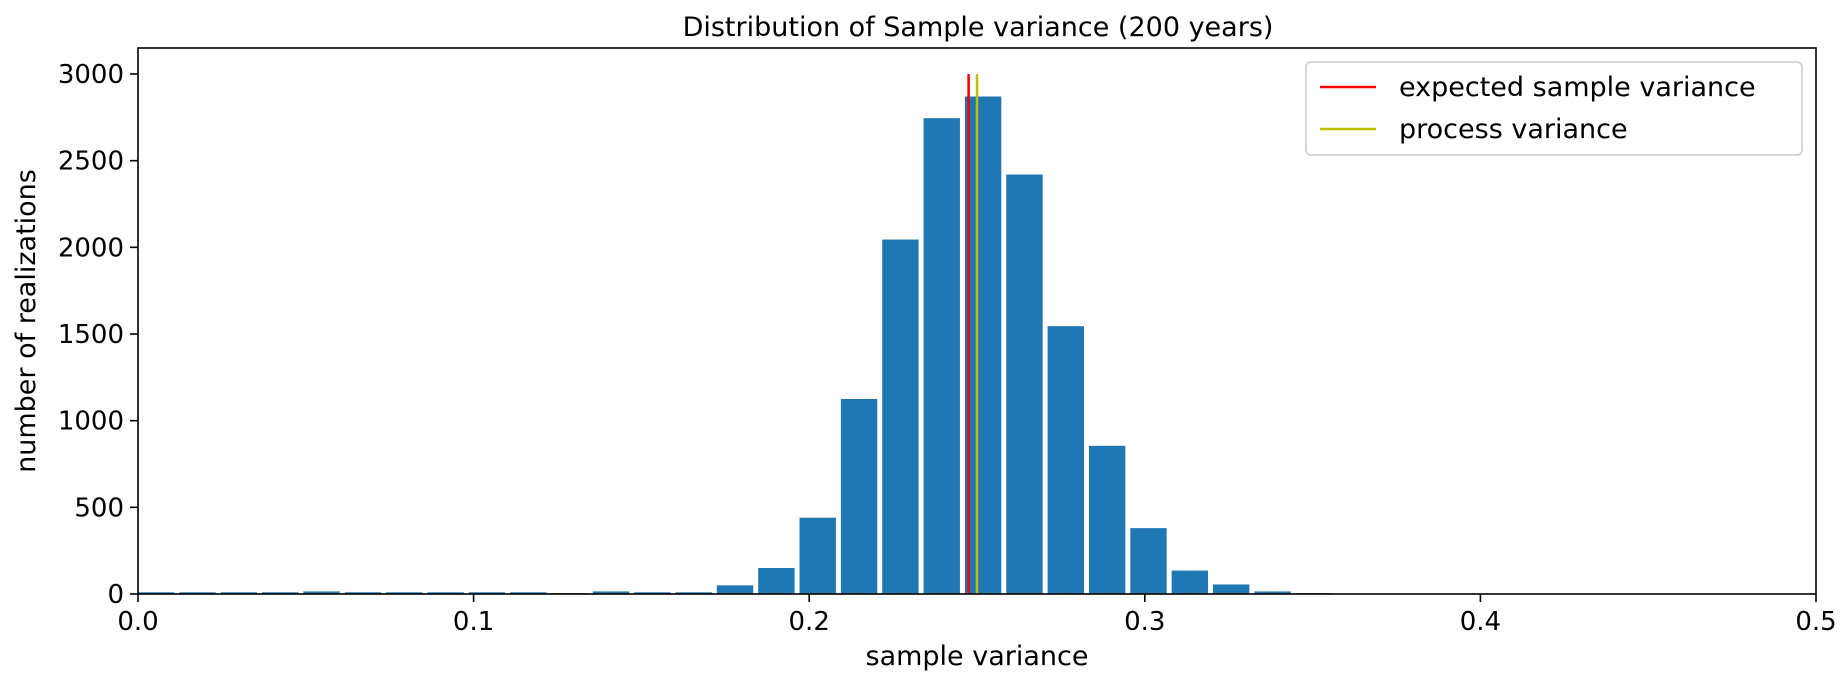  I want to click on legend-box, so click(1554, 108).